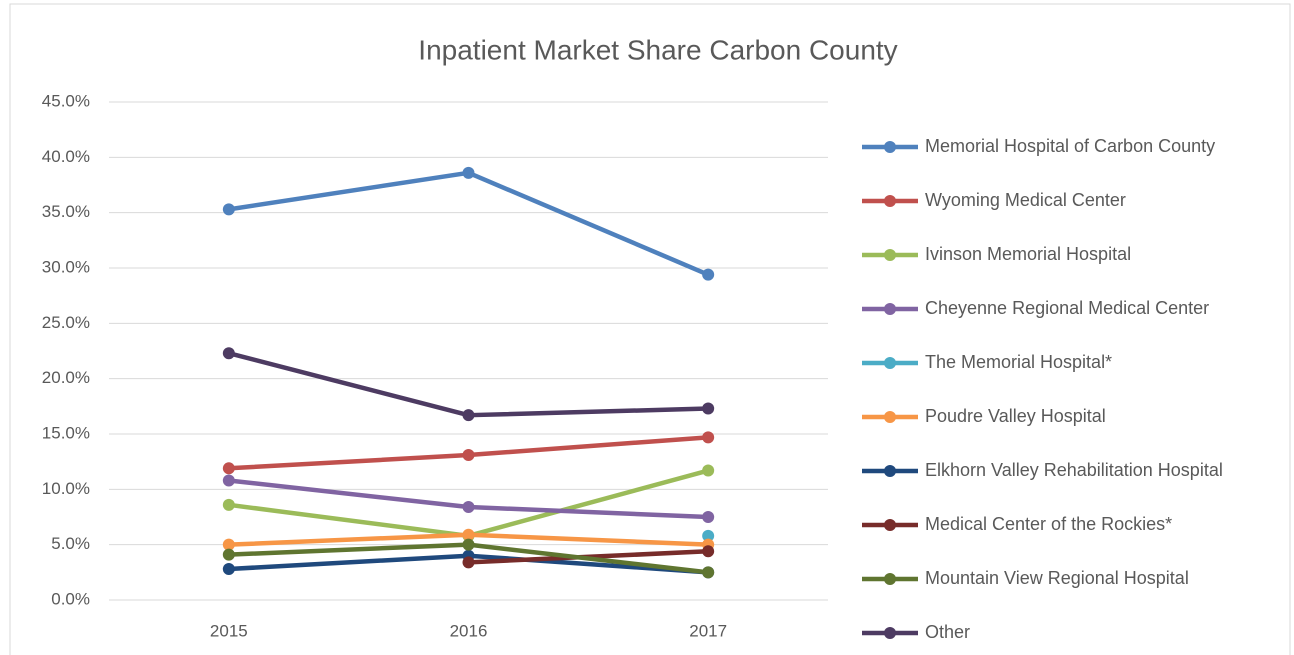  What do you see at coordinates (1070, 146) in the screenshot?
I see `legend-label: Memorial Hospital of Carbon County` at bounding box center [1070, 146].